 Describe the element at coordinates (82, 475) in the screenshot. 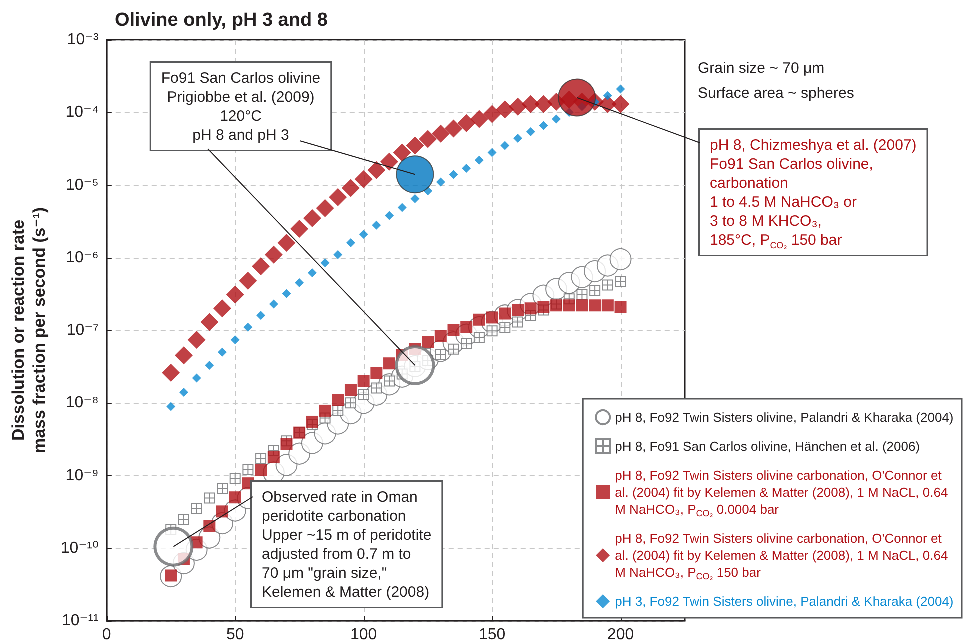

I see `y-tick-label: 10⁻⁹` at that location.